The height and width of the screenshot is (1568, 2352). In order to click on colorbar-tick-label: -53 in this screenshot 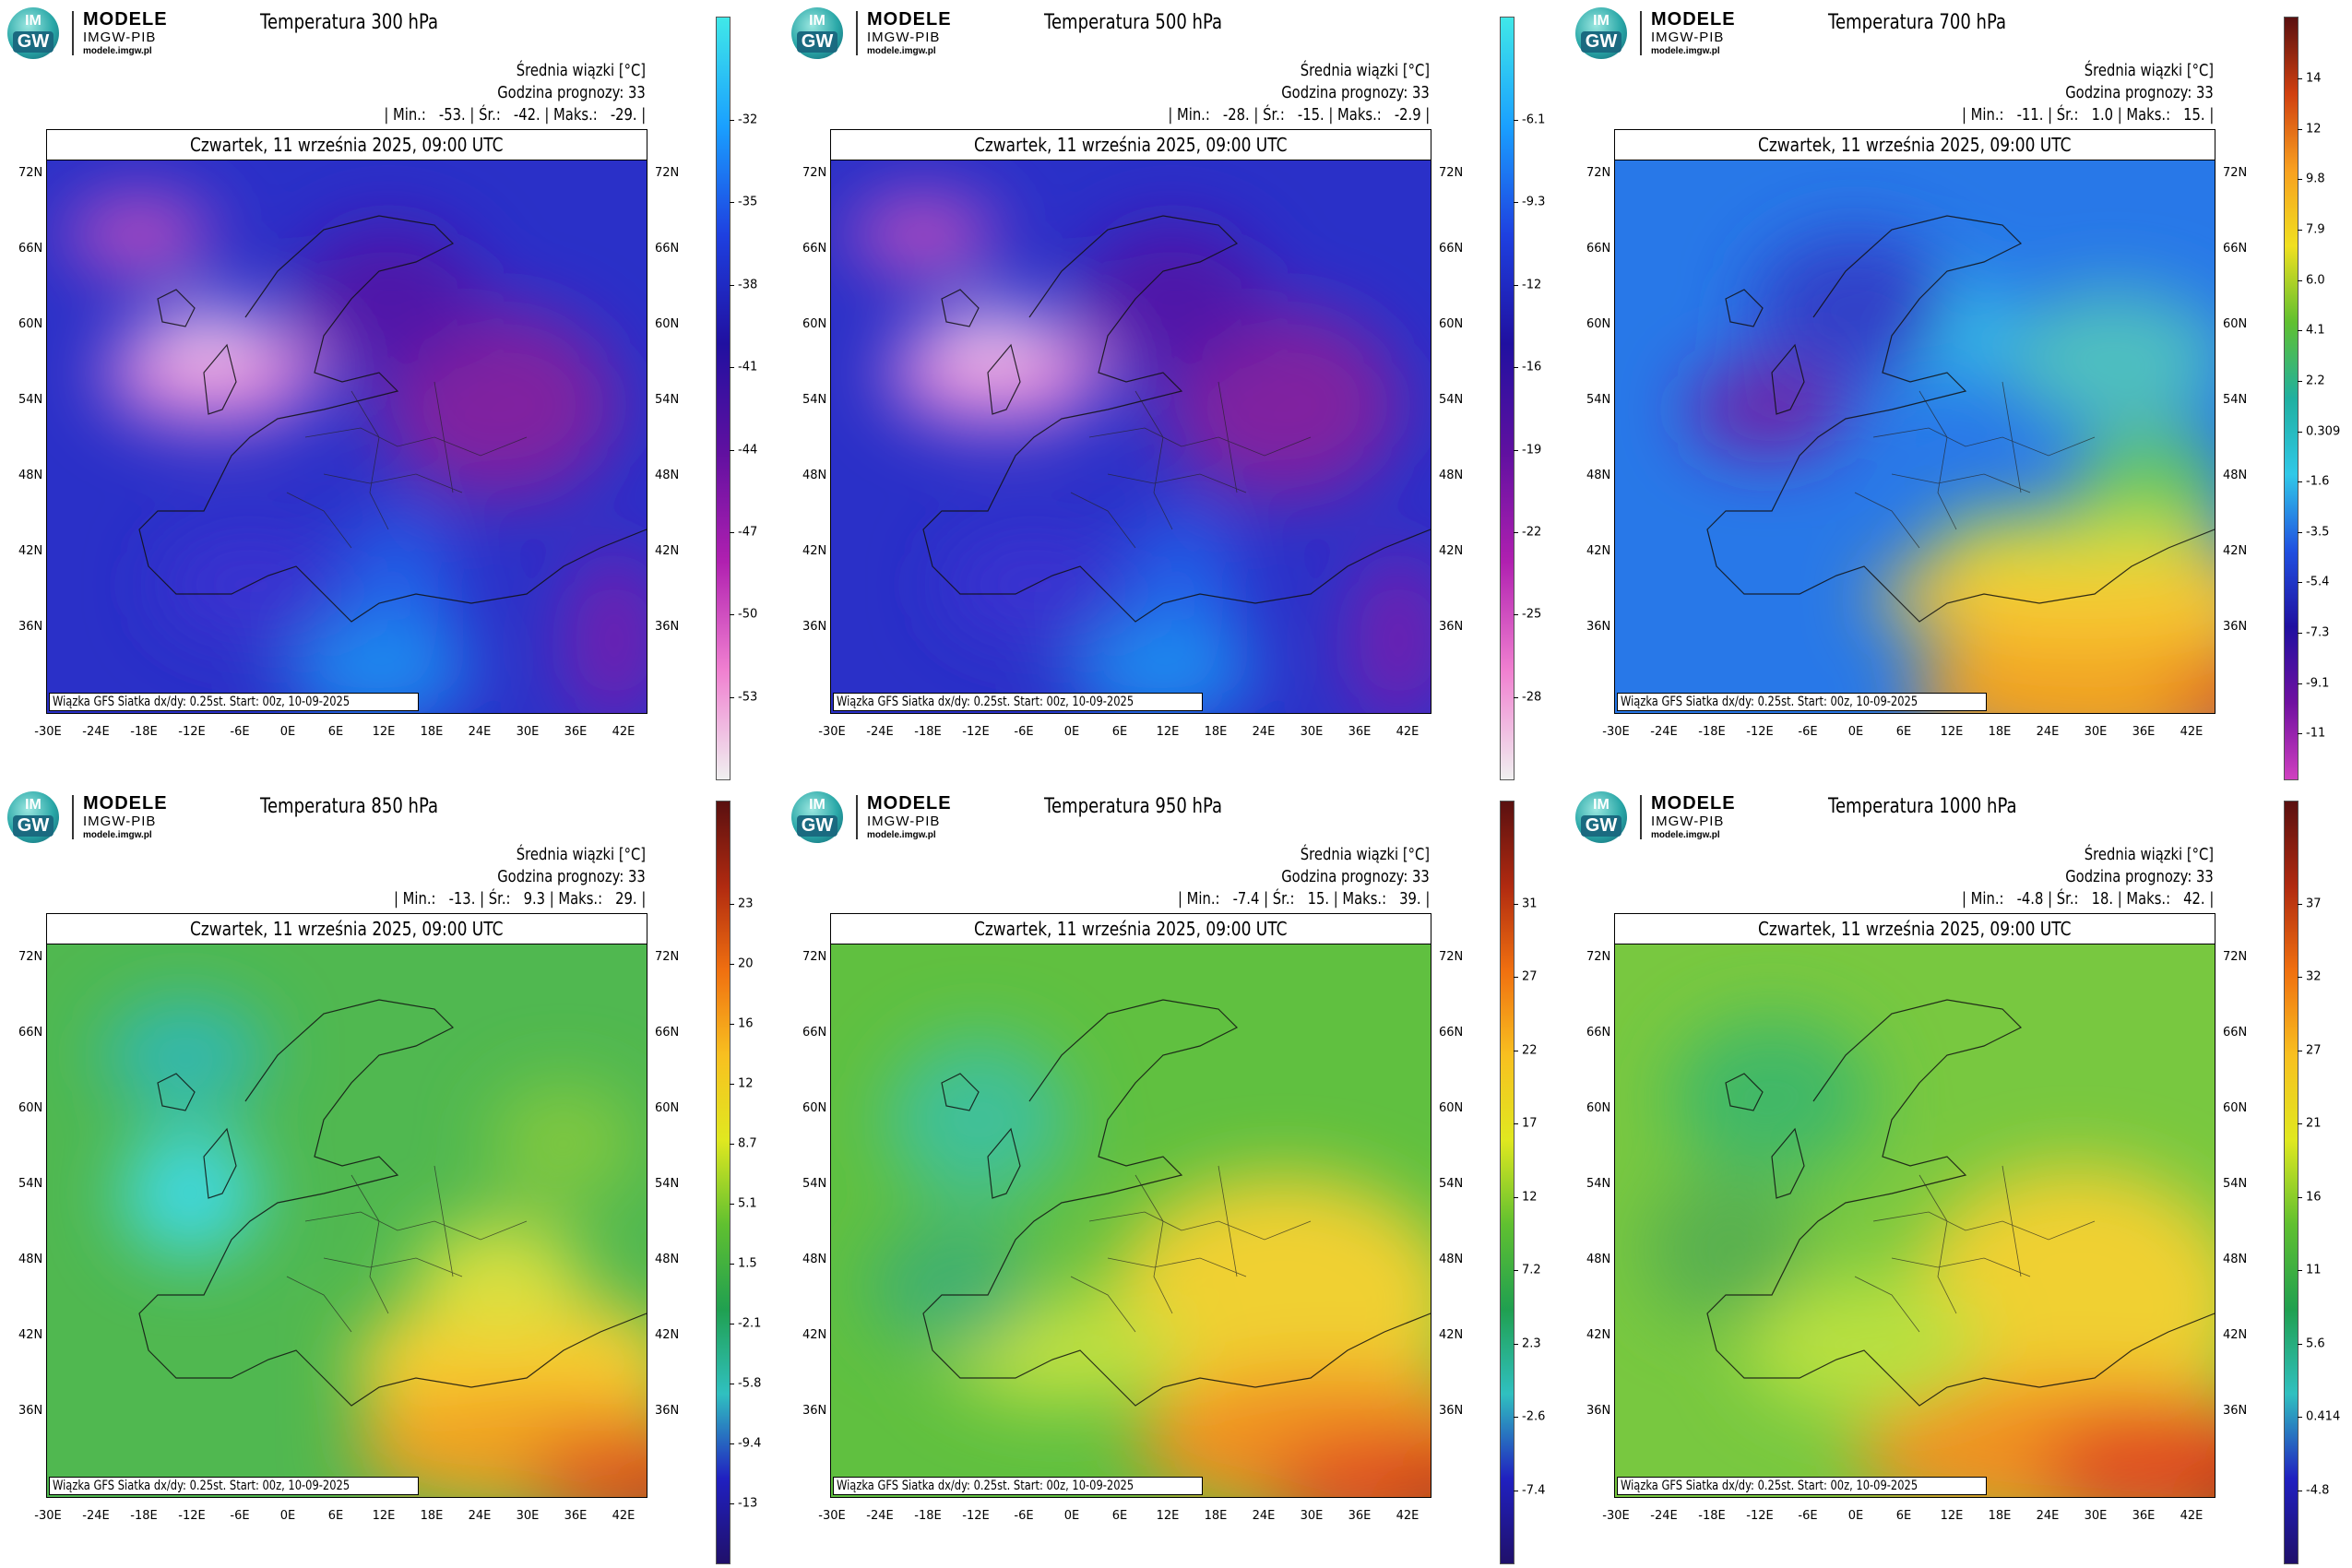, I will do `click(748, 697)`.